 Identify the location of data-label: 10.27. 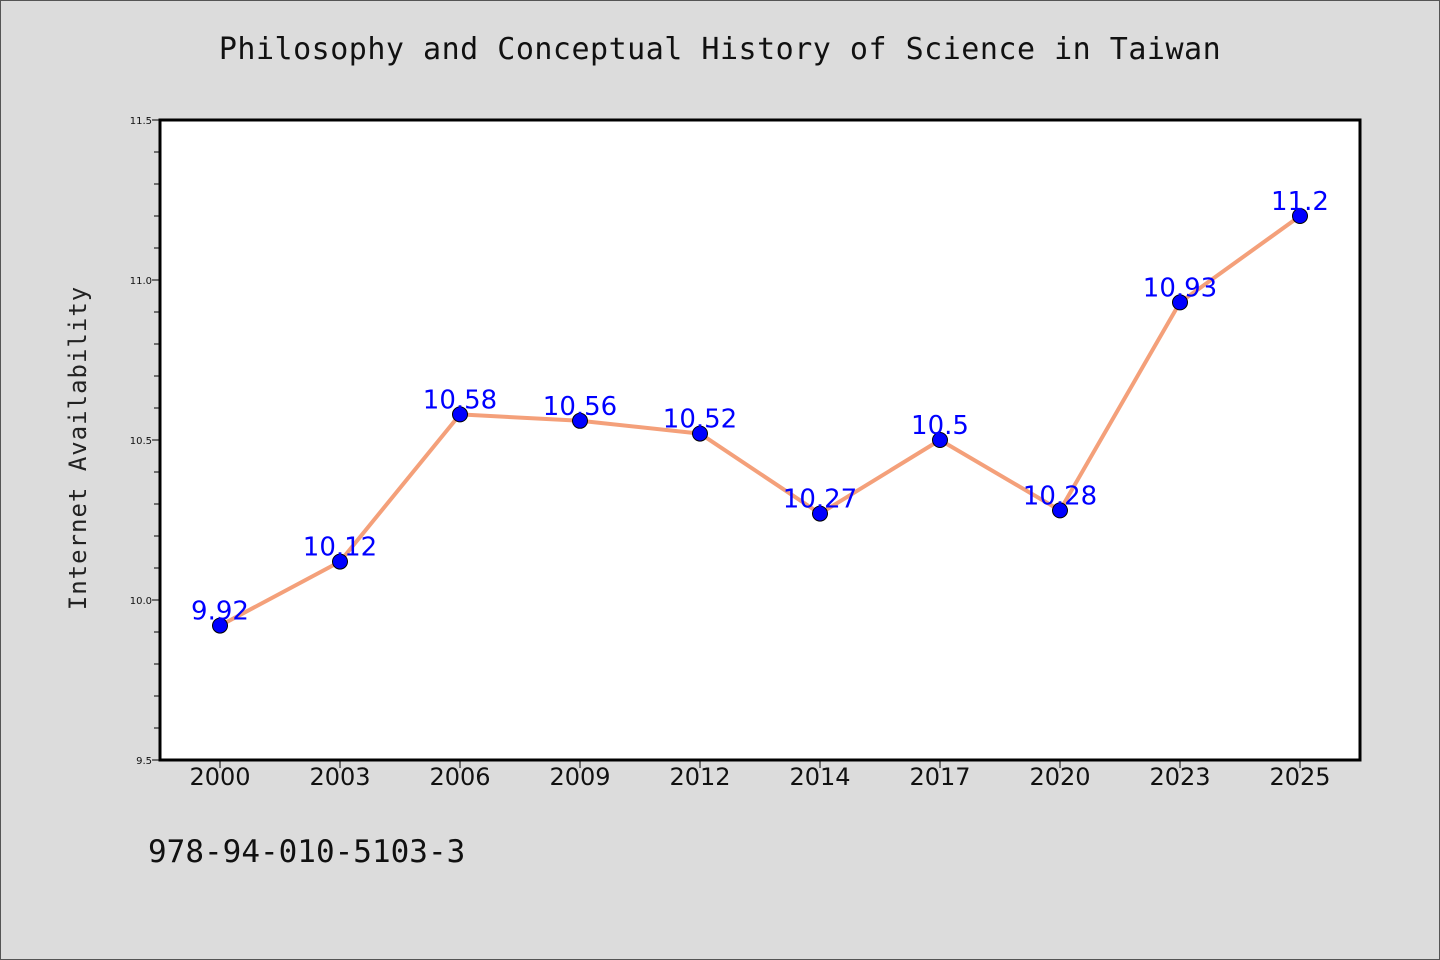
(820, 500).